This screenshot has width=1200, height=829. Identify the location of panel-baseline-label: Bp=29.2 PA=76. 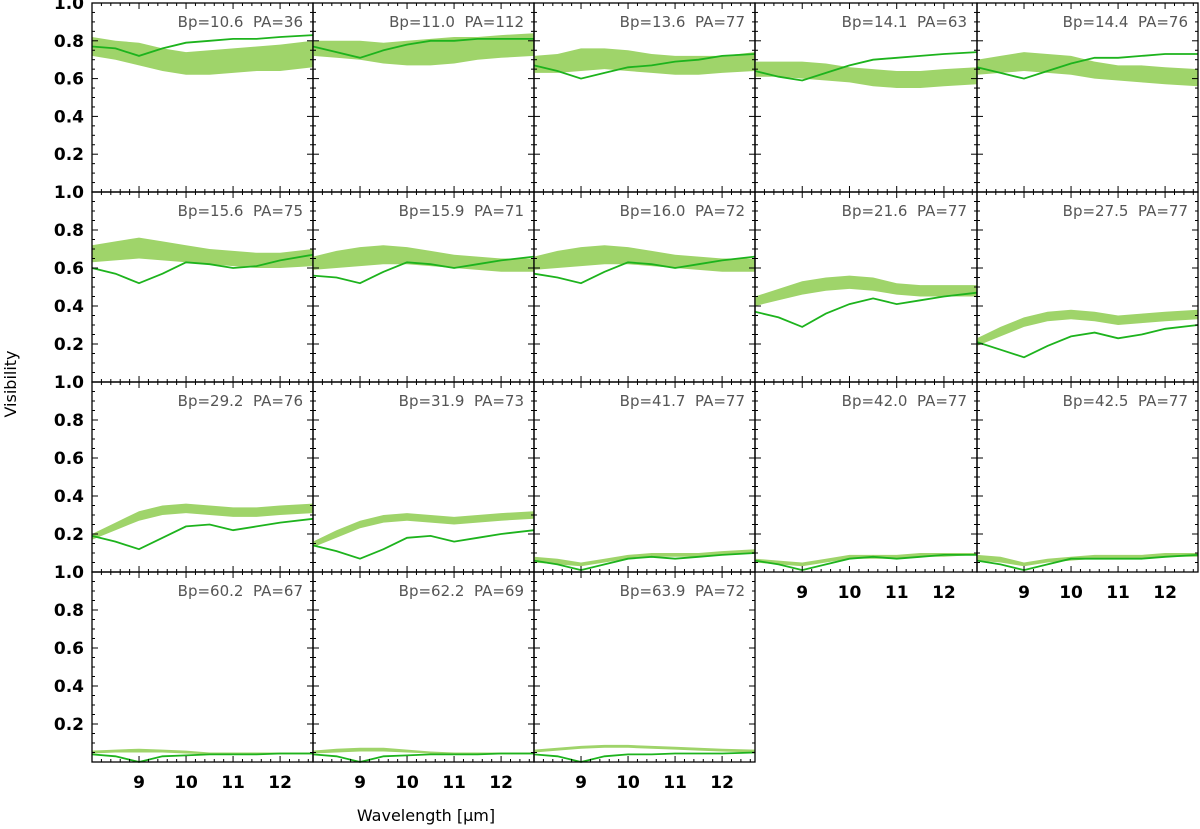
(240, 401).